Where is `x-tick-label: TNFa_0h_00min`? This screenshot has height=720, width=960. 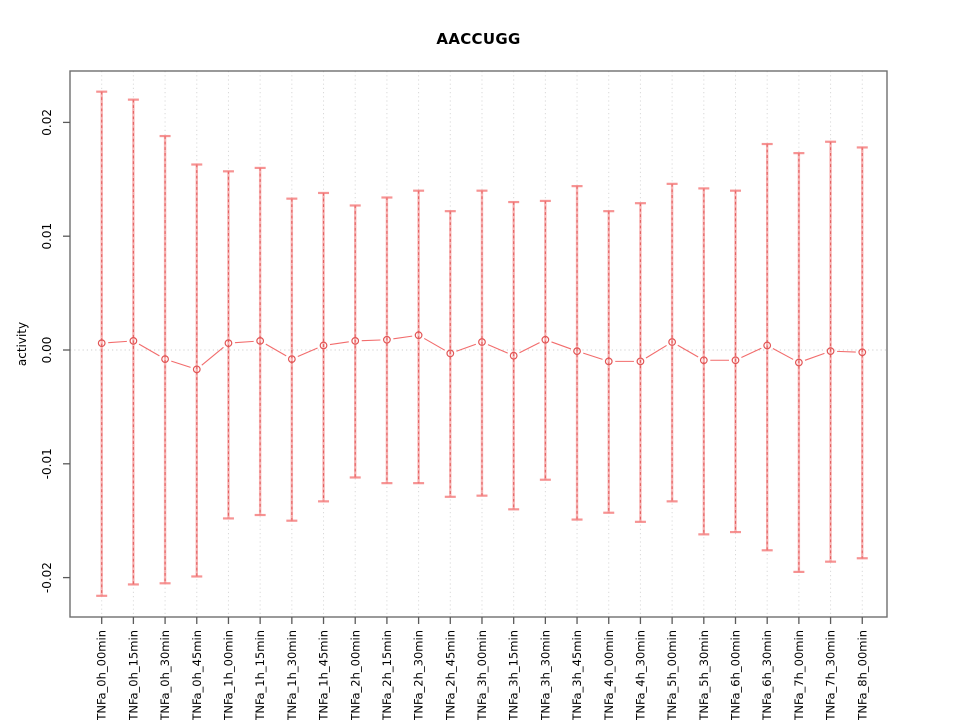 x-tick-label: TNFa_0h_00min is located at coordinates (102, 675).